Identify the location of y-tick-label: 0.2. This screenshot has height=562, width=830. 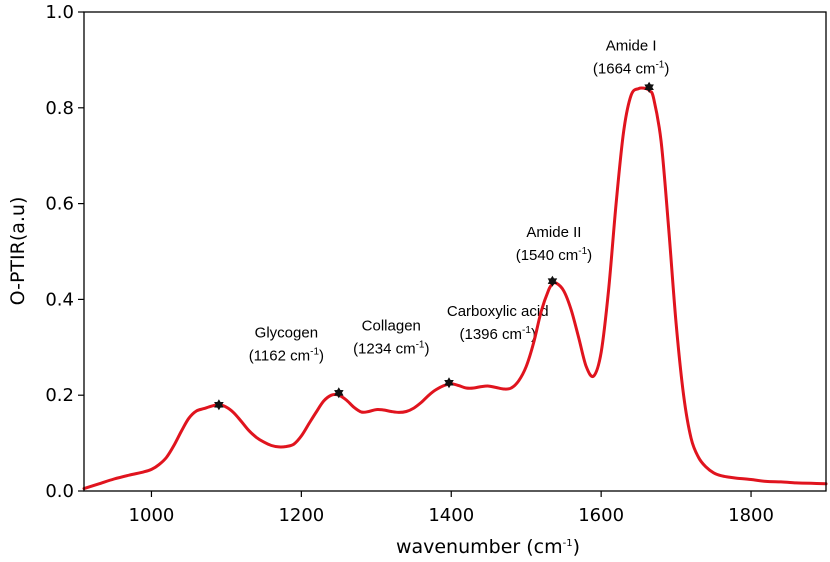
(59, 395).